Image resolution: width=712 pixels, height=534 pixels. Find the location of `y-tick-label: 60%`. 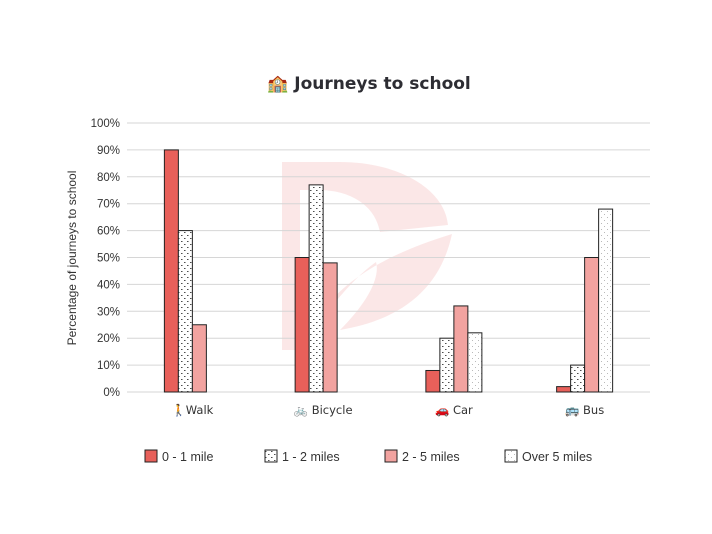

y-tick-label: 60% is located at coordinates (108, 232).